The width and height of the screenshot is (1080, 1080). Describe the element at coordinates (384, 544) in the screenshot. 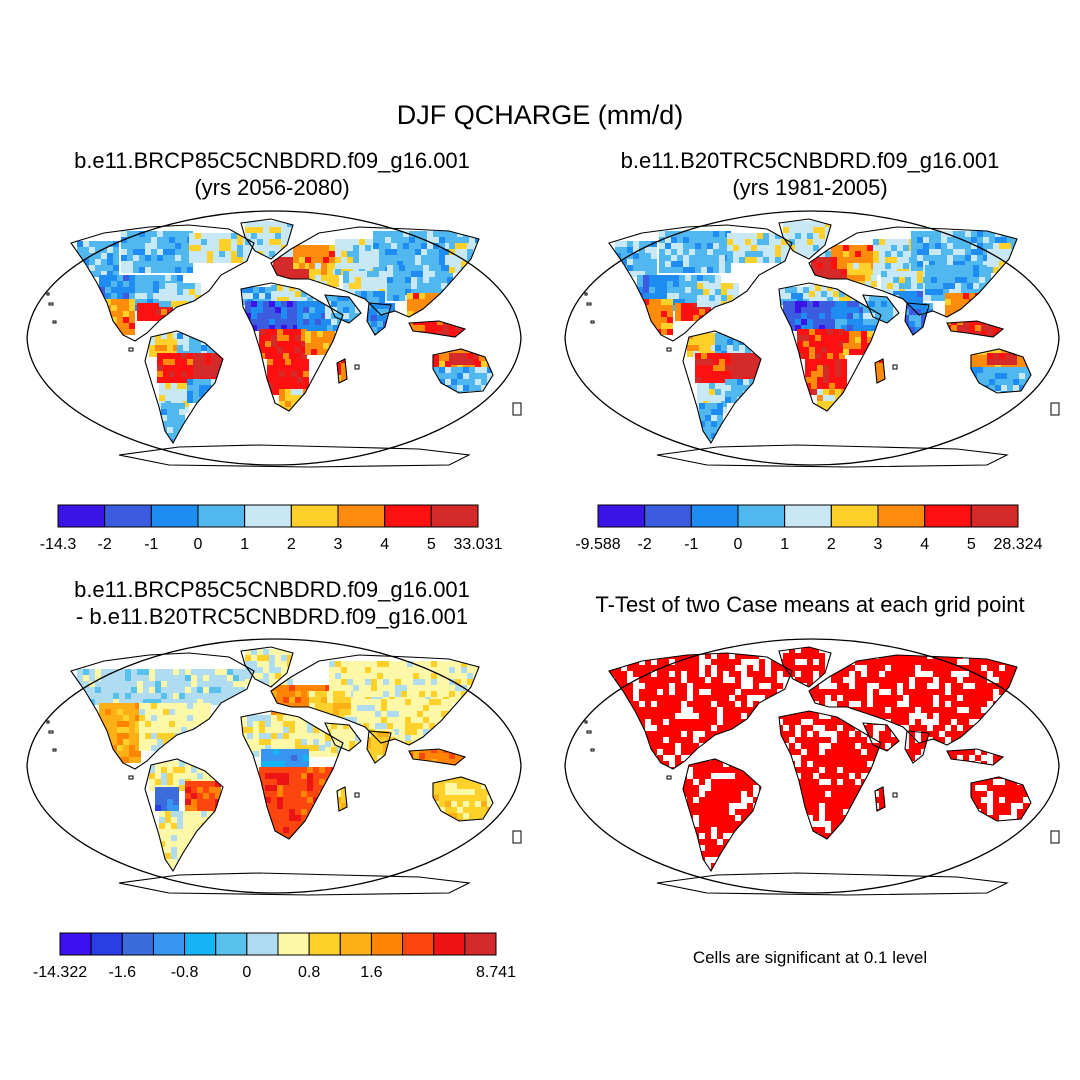

I see `colorbar-label: 4` at that location.